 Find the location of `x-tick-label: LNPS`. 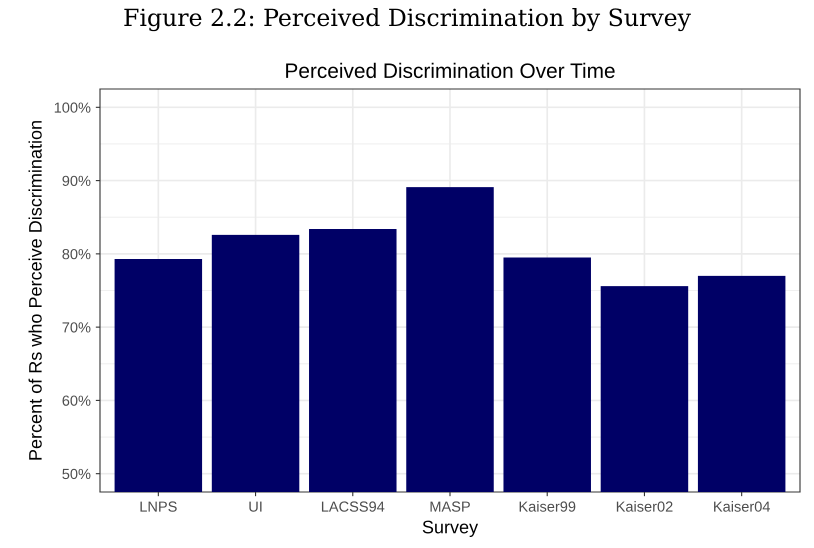

x-tick-label: LNPS is located at coordinates (158, 506).